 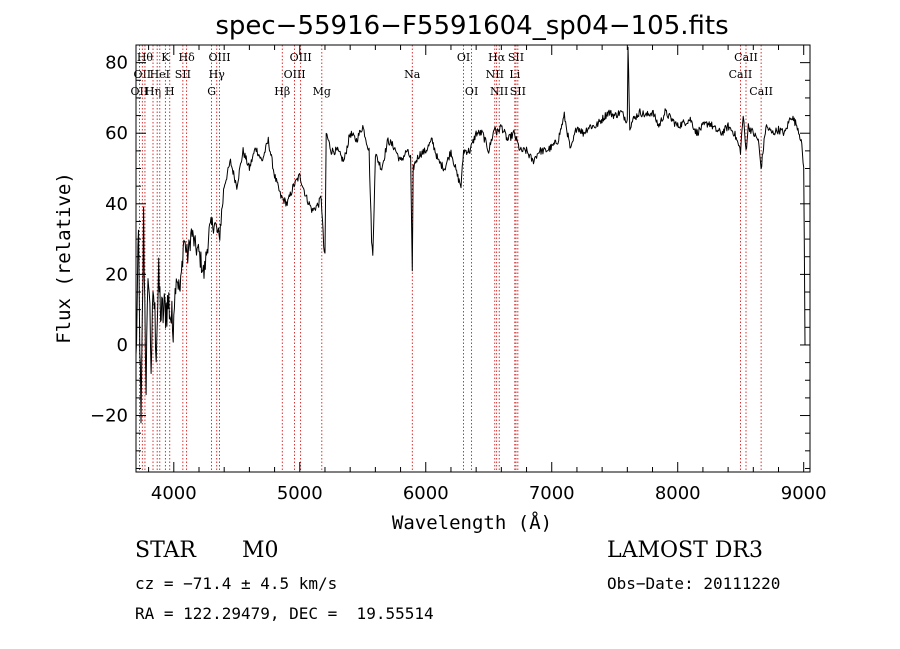 What do you see at coordinates (741, 74) in the screenshot?
I see `line-label-26: CaII` at bounding box center [741, 74].